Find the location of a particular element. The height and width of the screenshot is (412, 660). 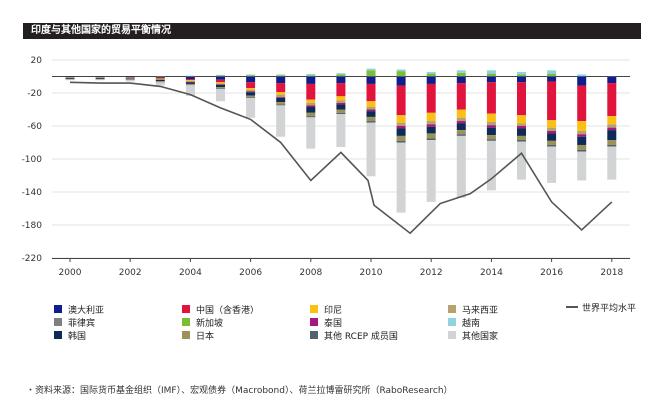

x-tick-label: 2012 is located at coordinates (431, 273).